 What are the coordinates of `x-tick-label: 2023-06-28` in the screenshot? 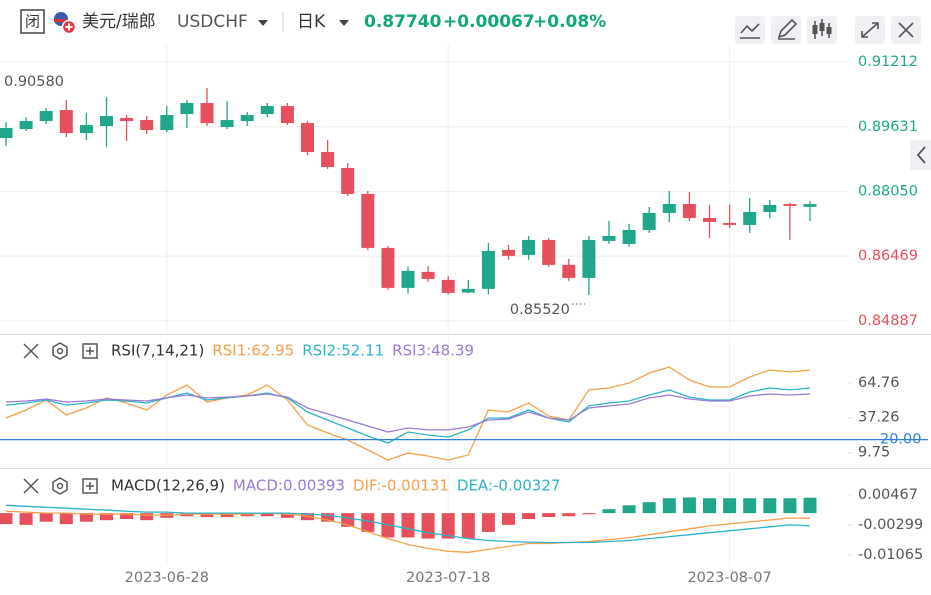 It's located at (167, 578).